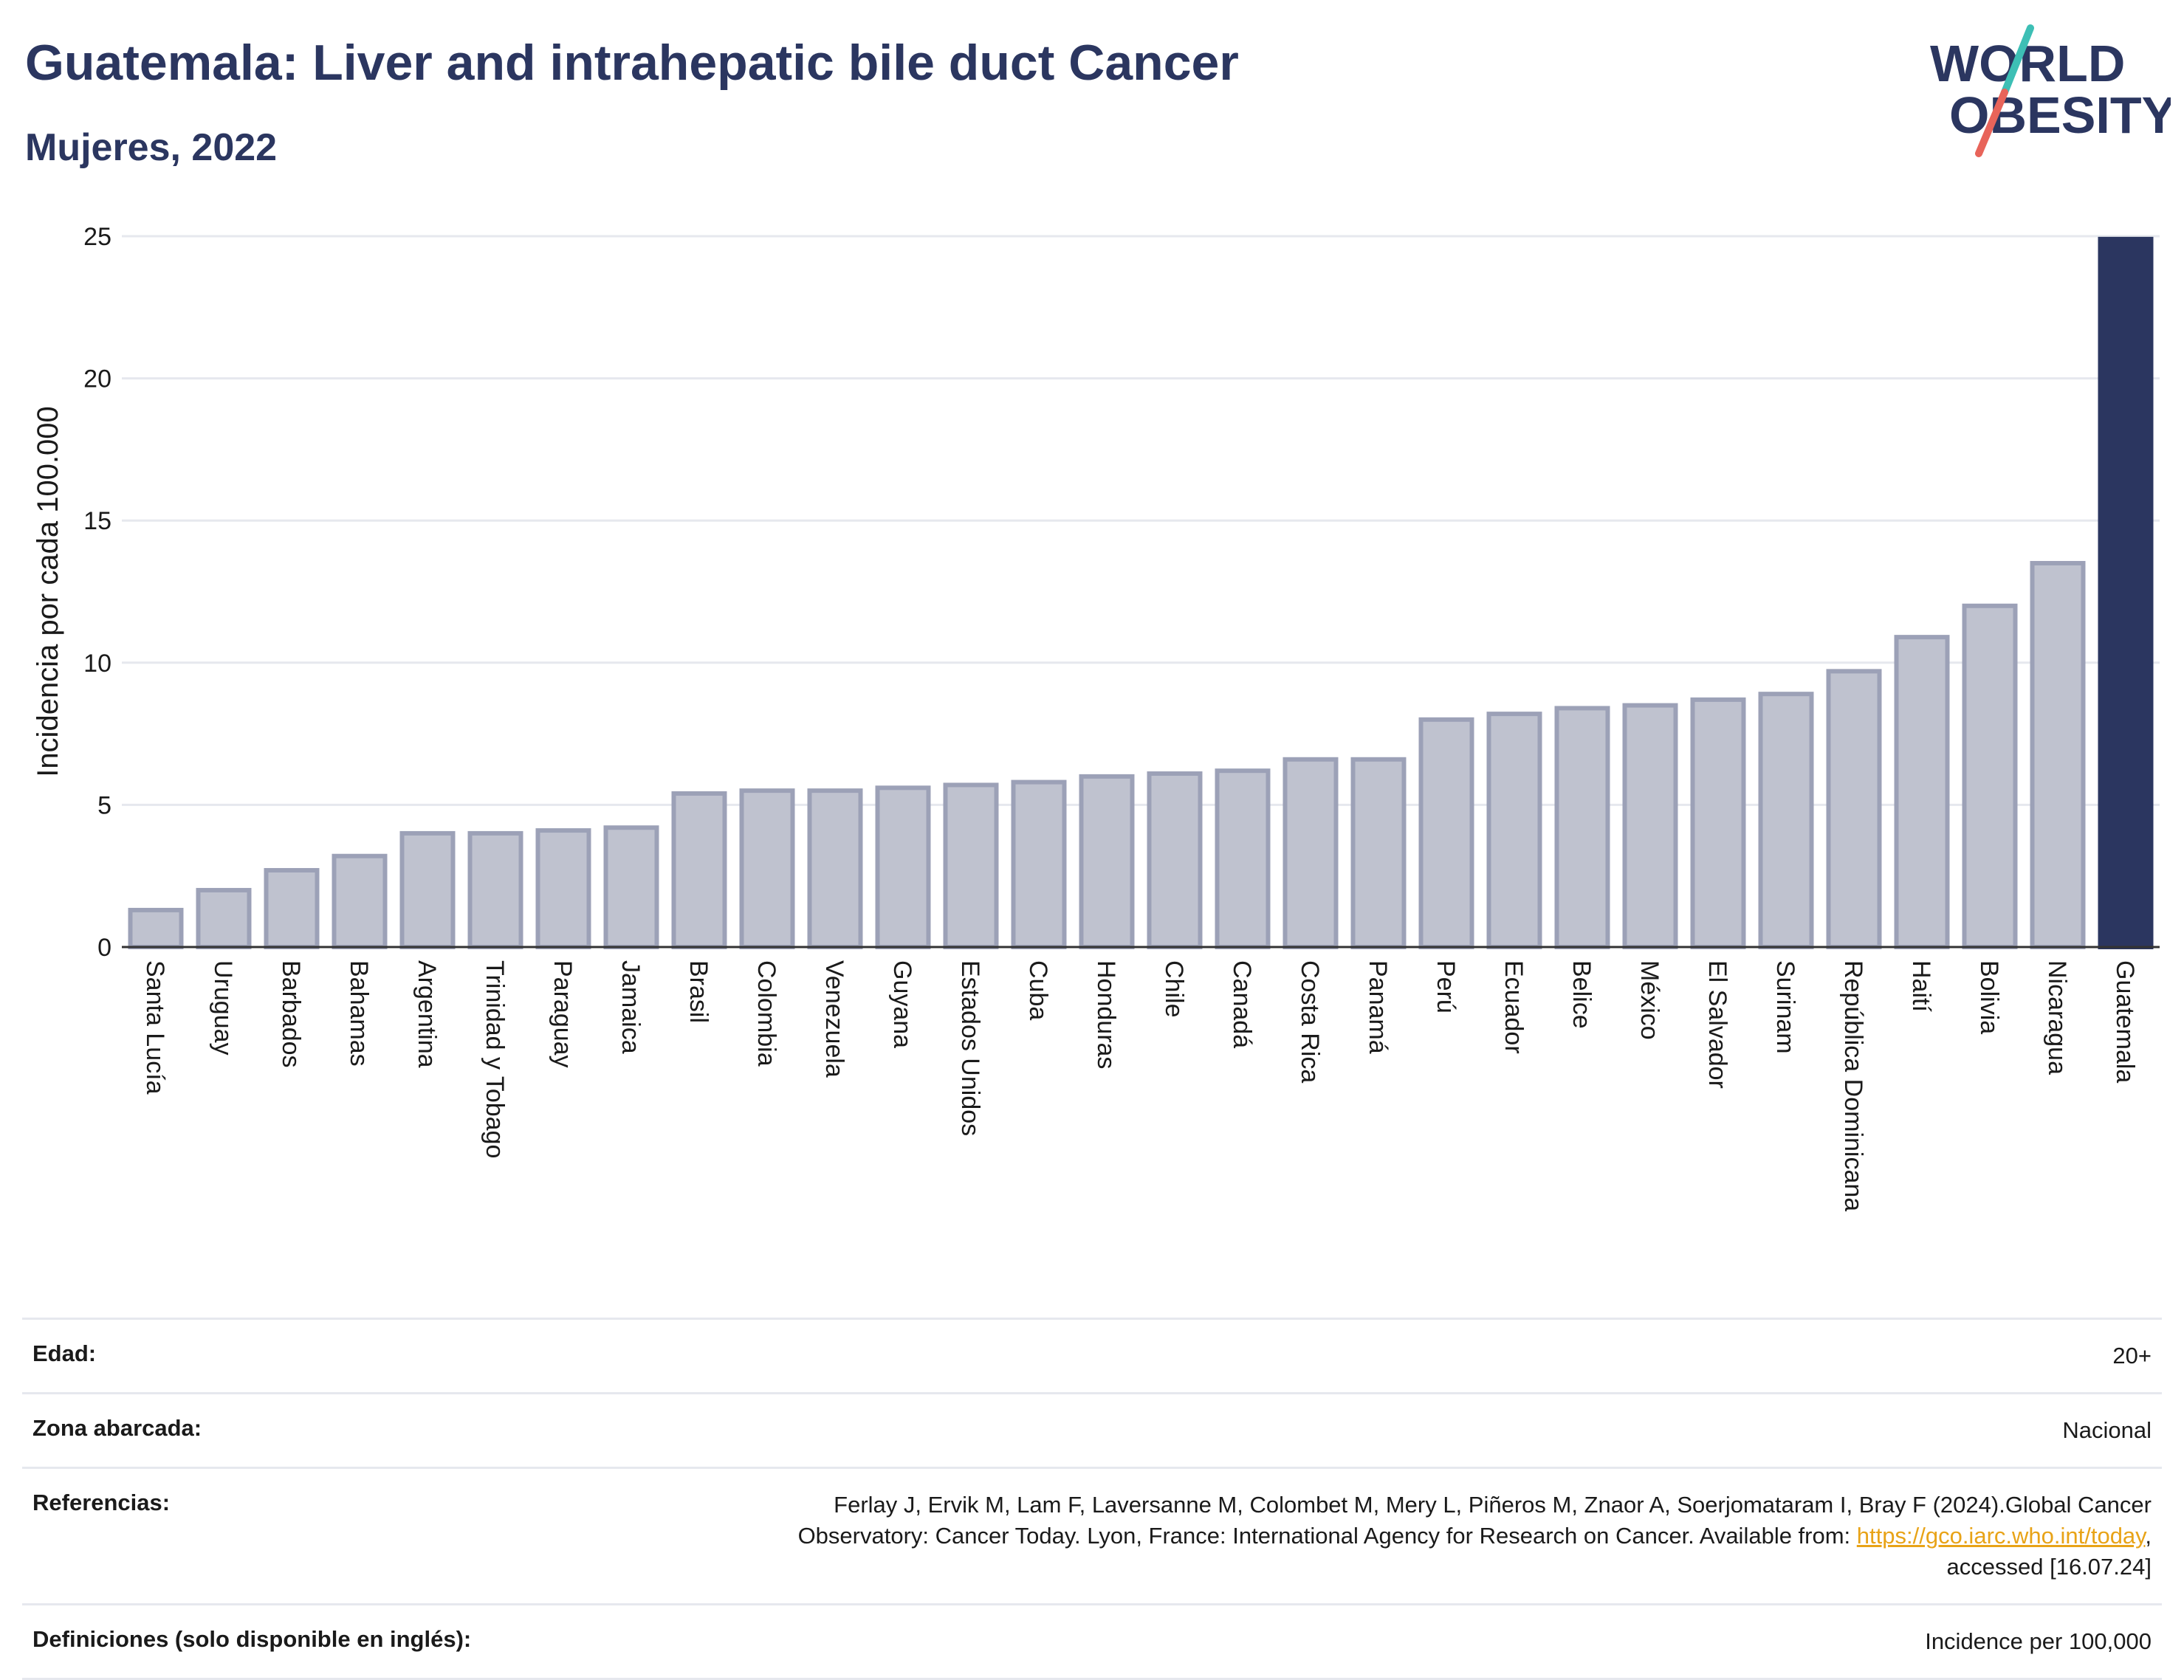 The width and height of the screenshot is (2184, 1680). I want to click on age-value: 20+, so click(2132, 1356).